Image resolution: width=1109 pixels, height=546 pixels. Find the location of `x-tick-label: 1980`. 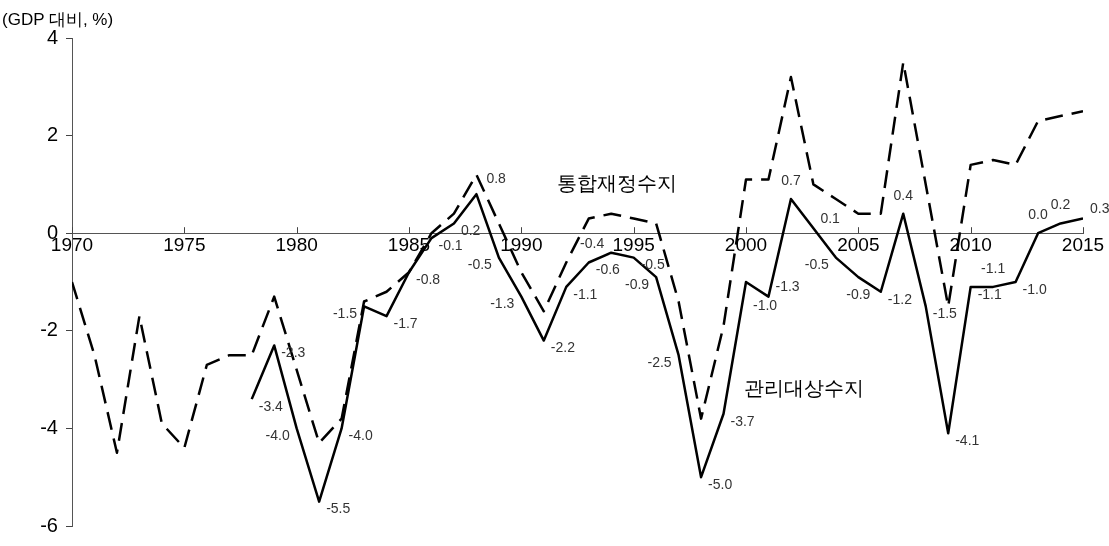

x-tick-label: 1980 is located at coordinates (296, 244).